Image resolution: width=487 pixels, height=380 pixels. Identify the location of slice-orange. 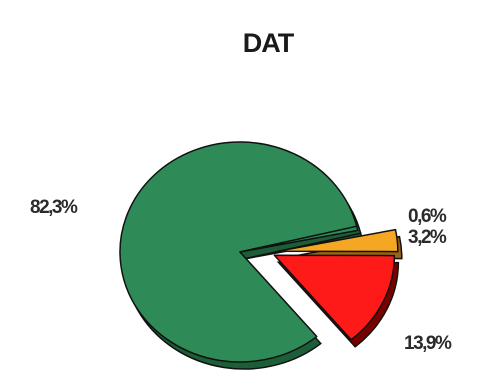
(338, 240).